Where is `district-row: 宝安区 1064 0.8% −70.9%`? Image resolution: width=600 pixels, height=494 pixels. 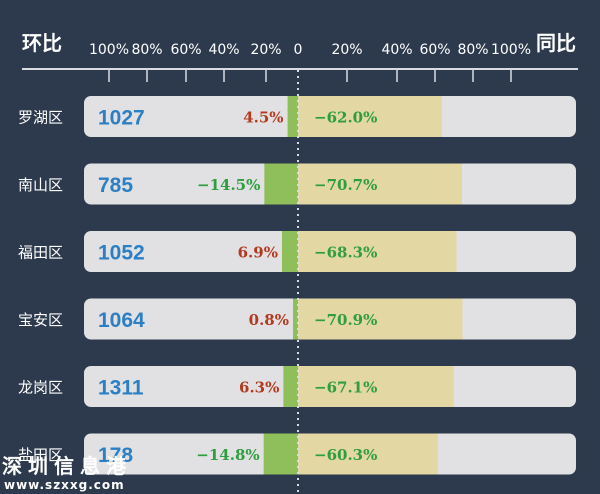 district-row: 宝安区 1064 0.8% −70.9% is located at coordinates (297, 319).